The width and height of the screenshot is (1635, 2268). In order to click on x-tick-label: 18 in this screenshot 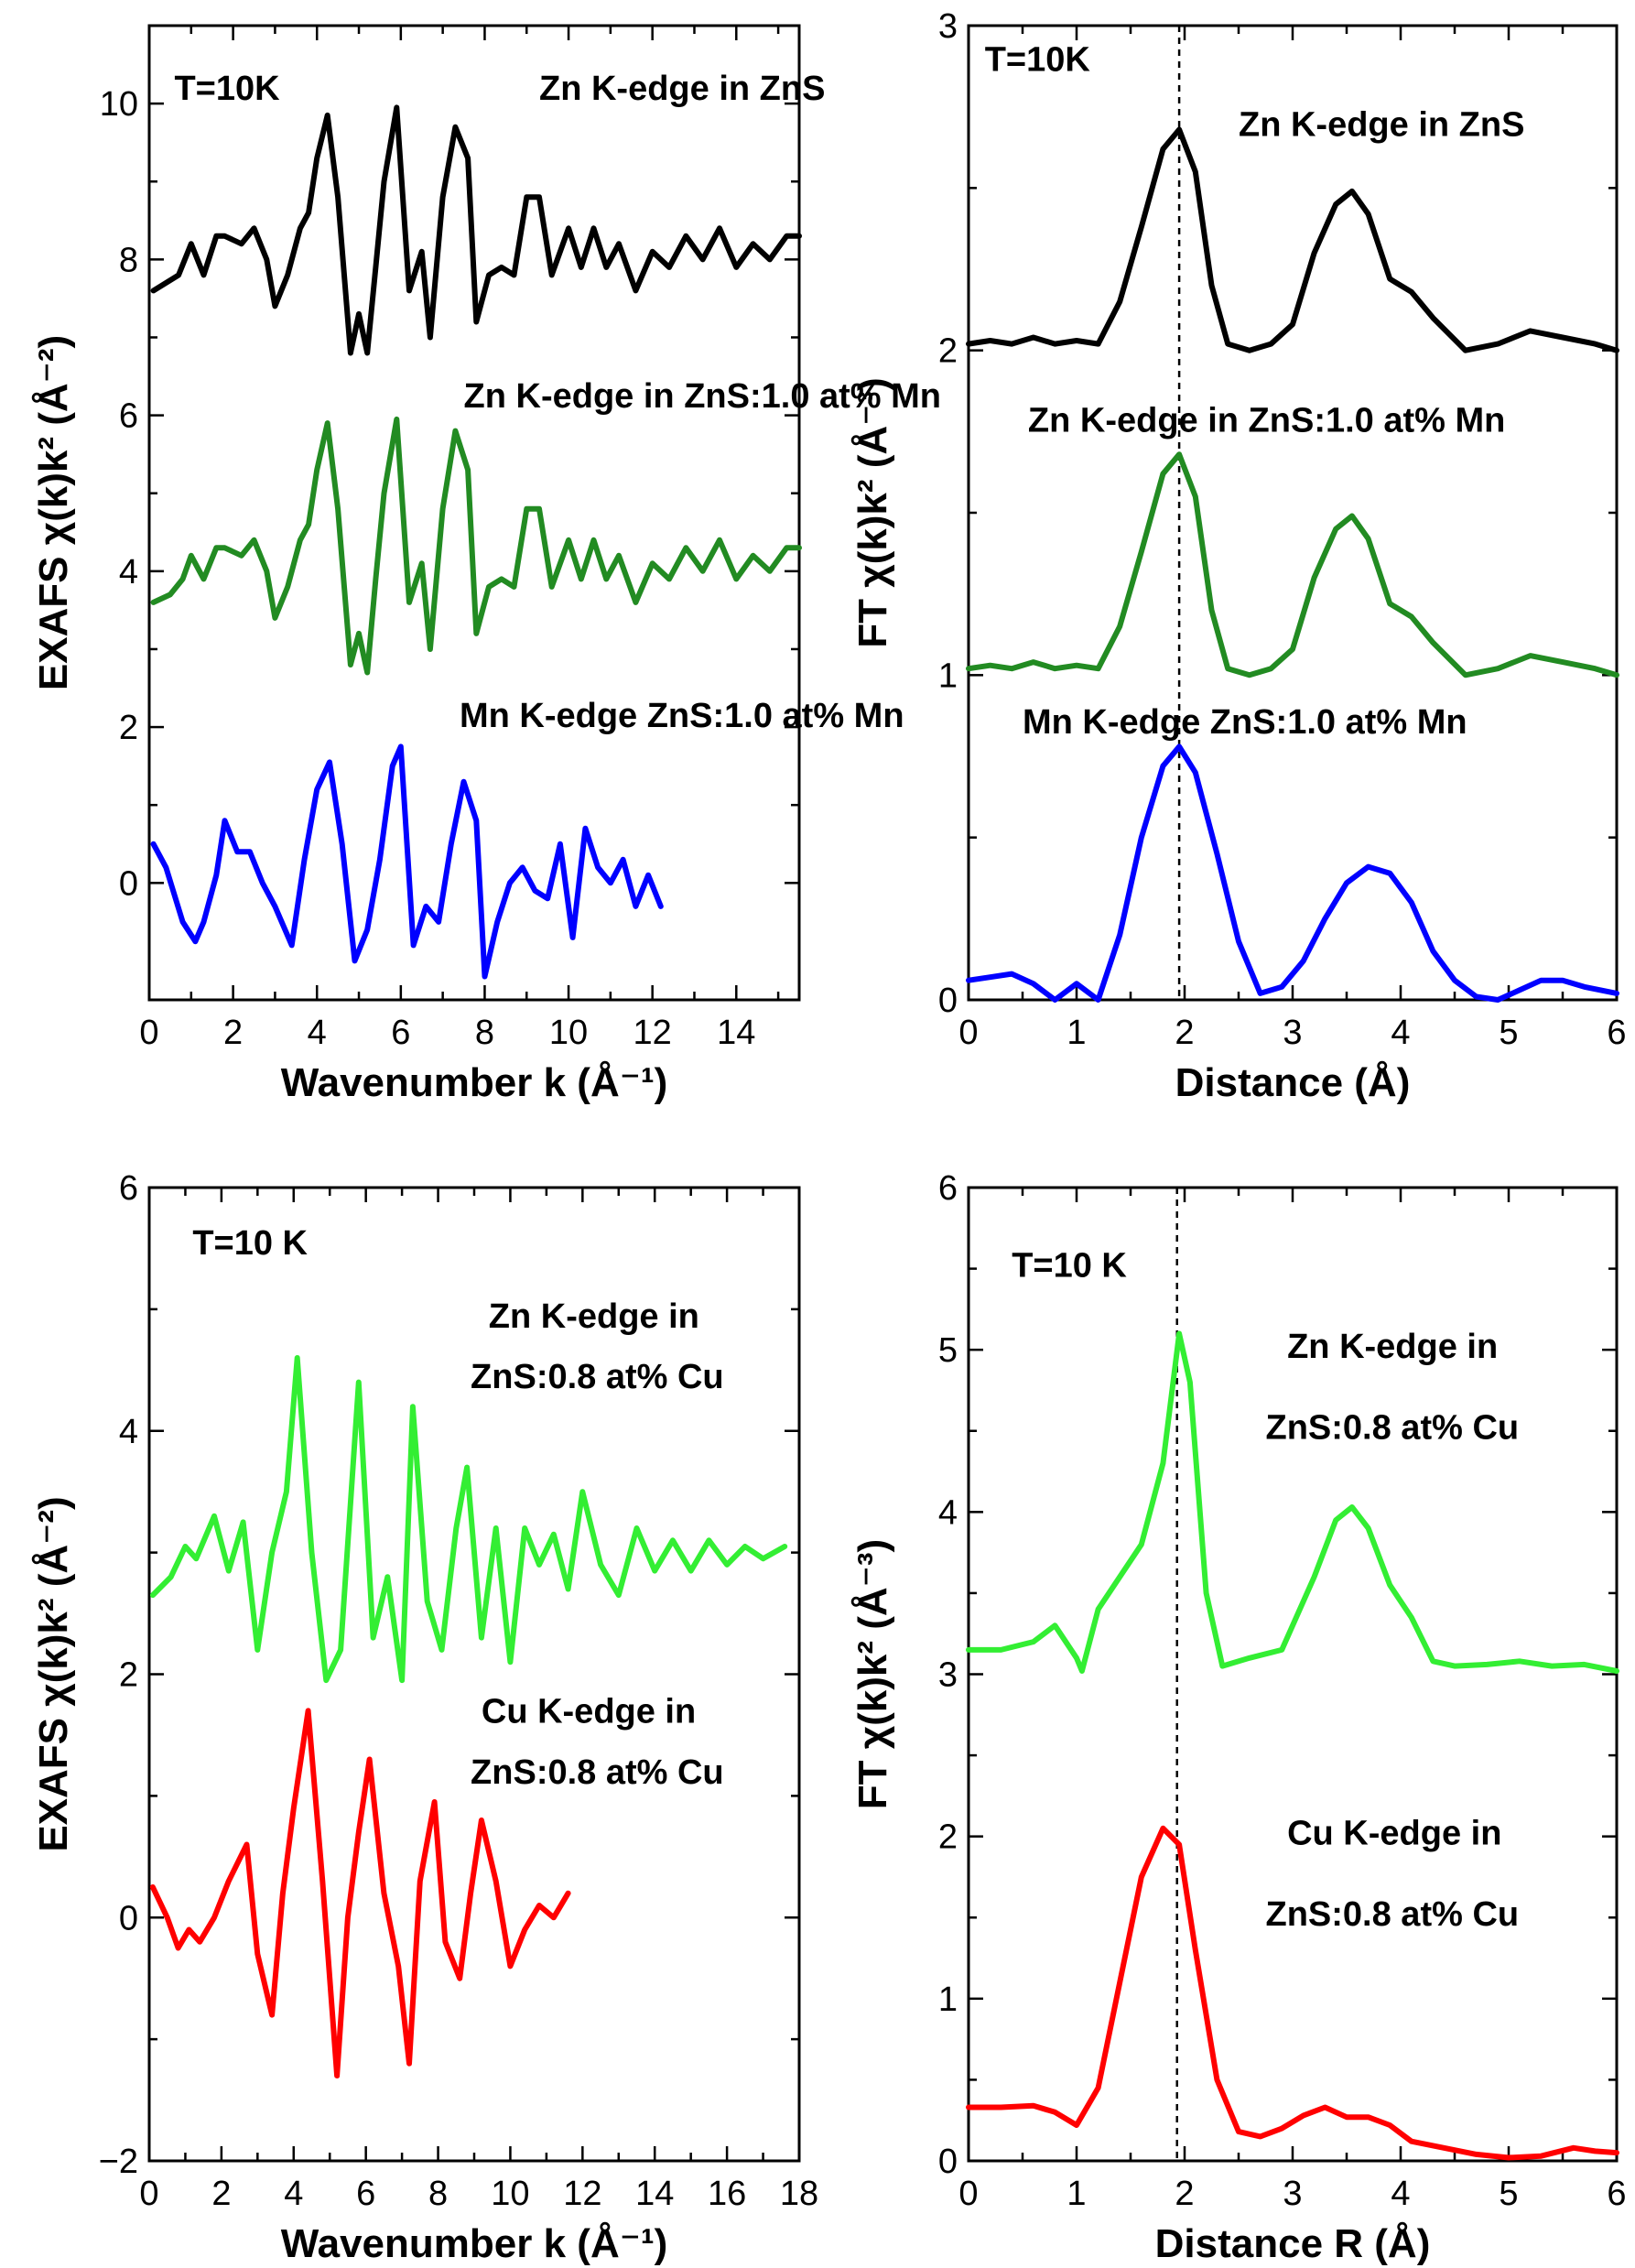, I will do `click(799, 2194)`.